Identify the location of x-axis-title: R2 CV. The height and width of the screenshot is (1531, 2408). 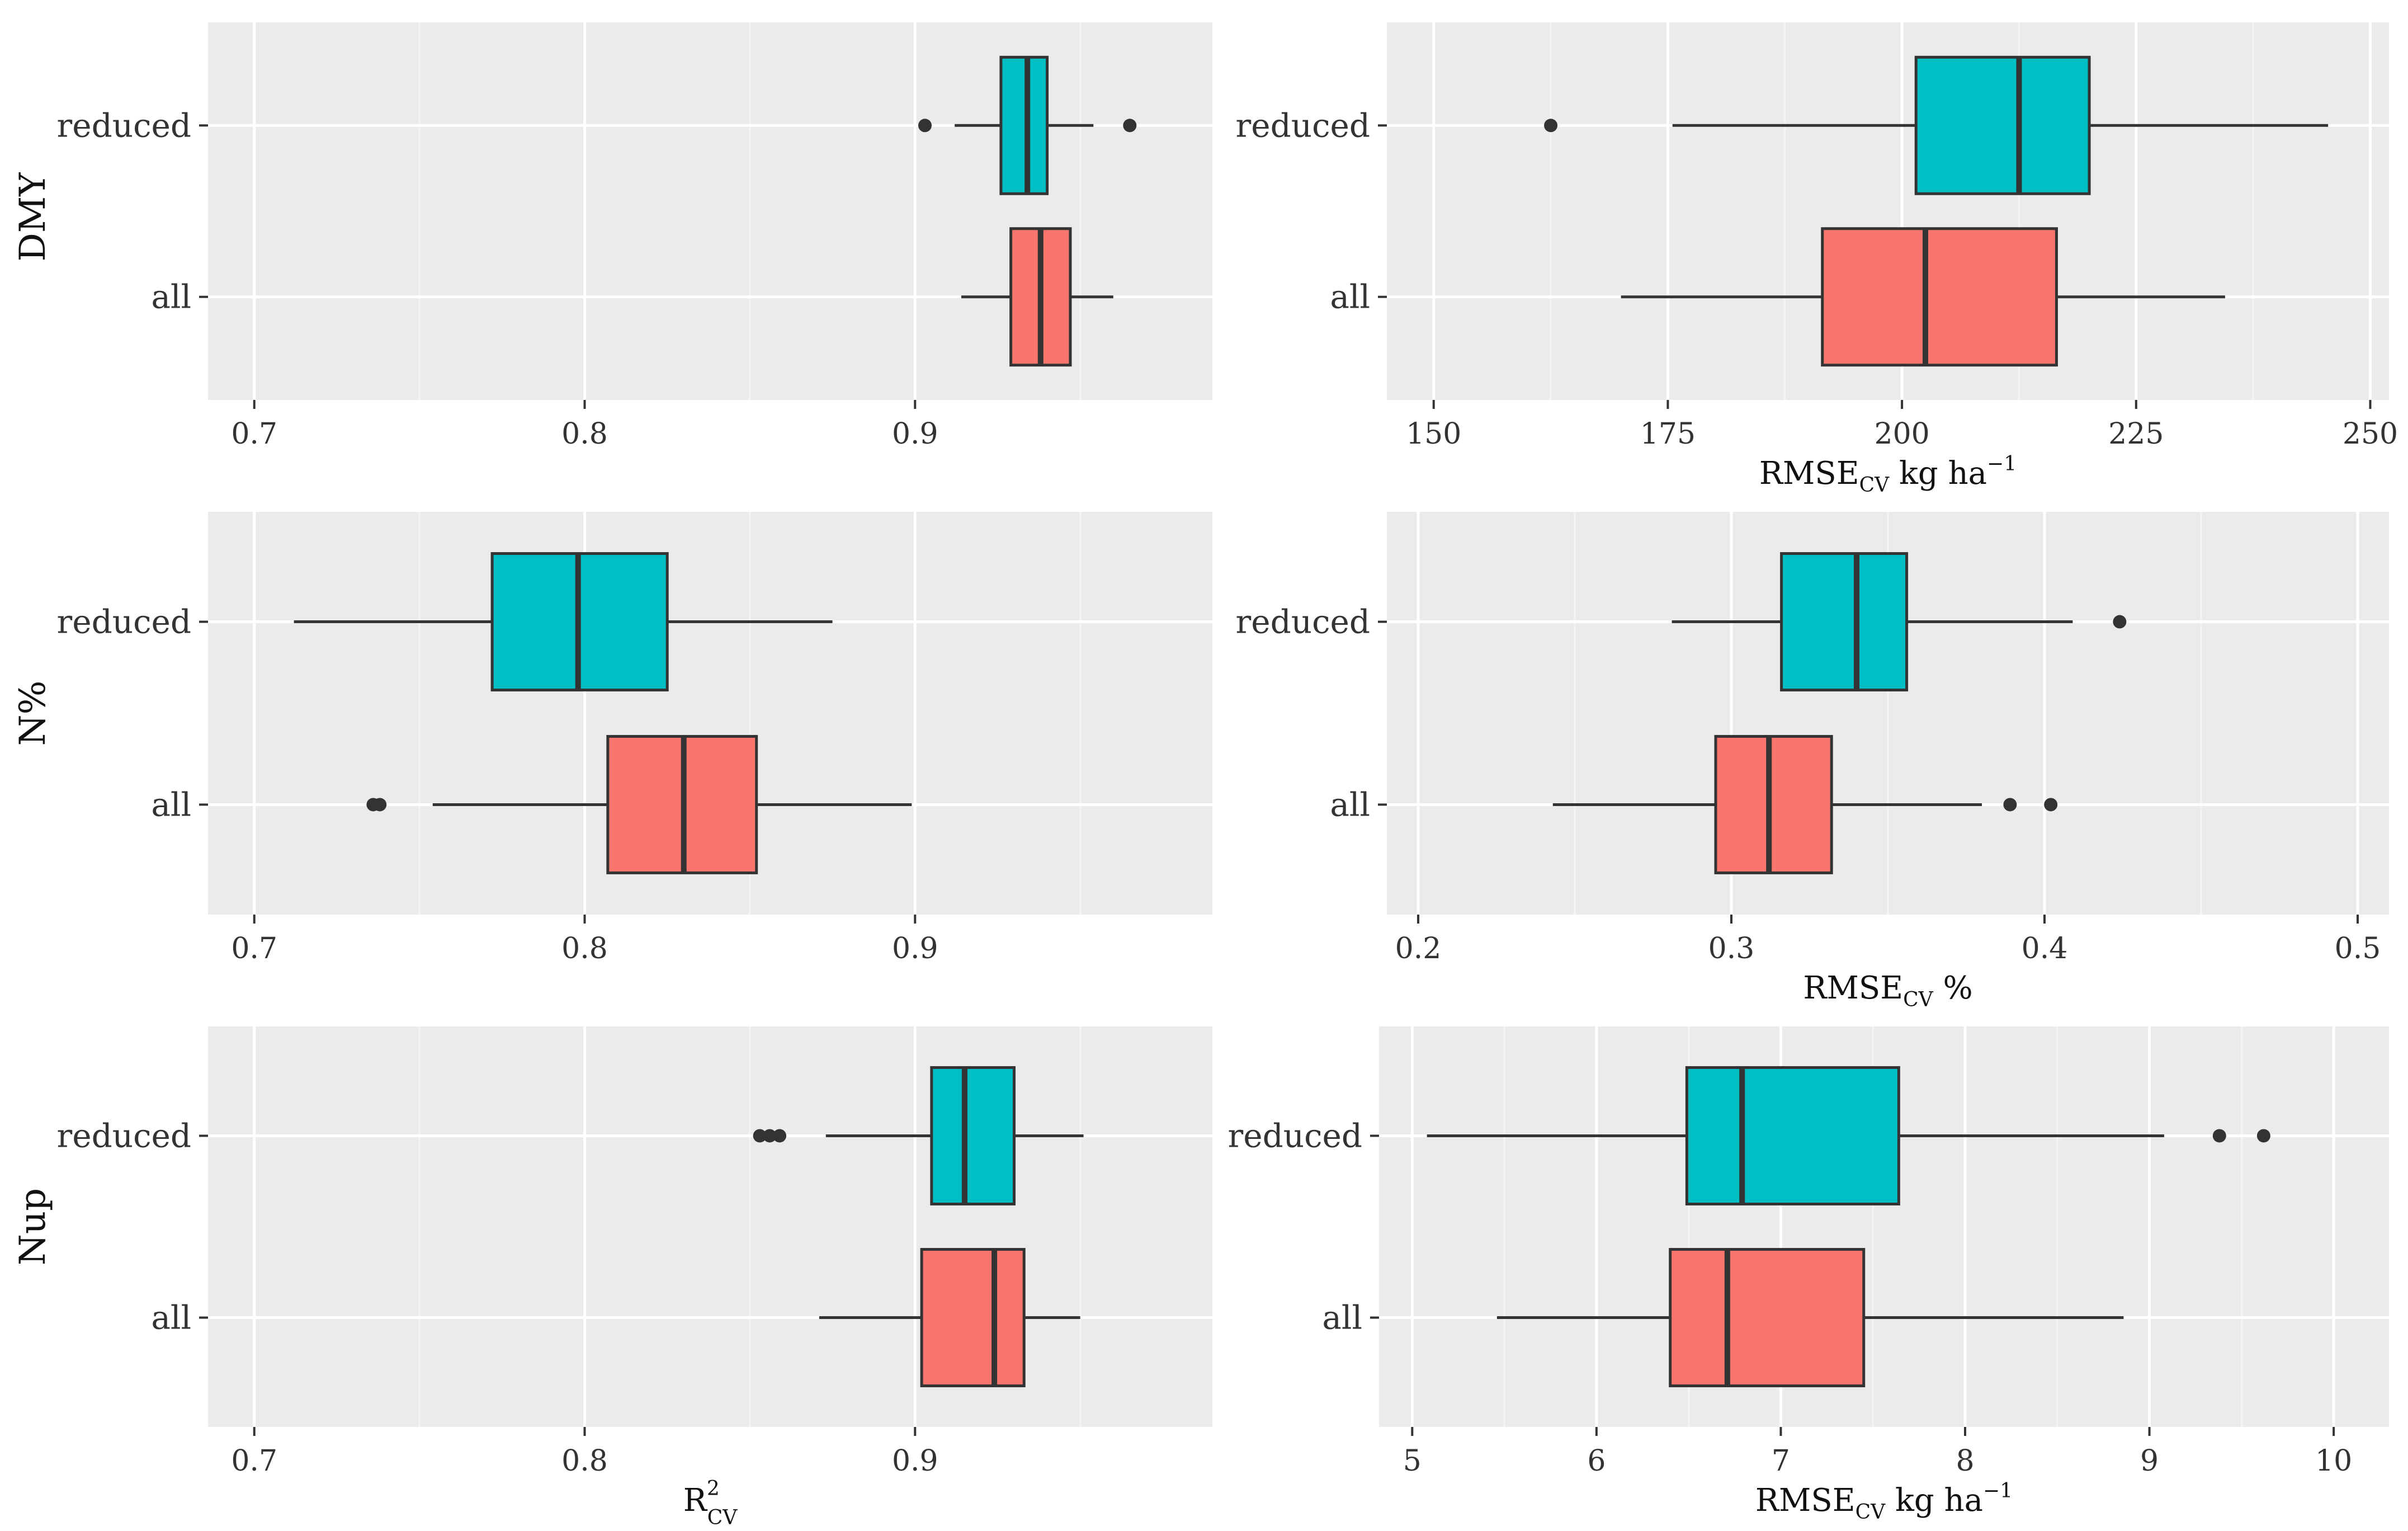
(710, 1503).